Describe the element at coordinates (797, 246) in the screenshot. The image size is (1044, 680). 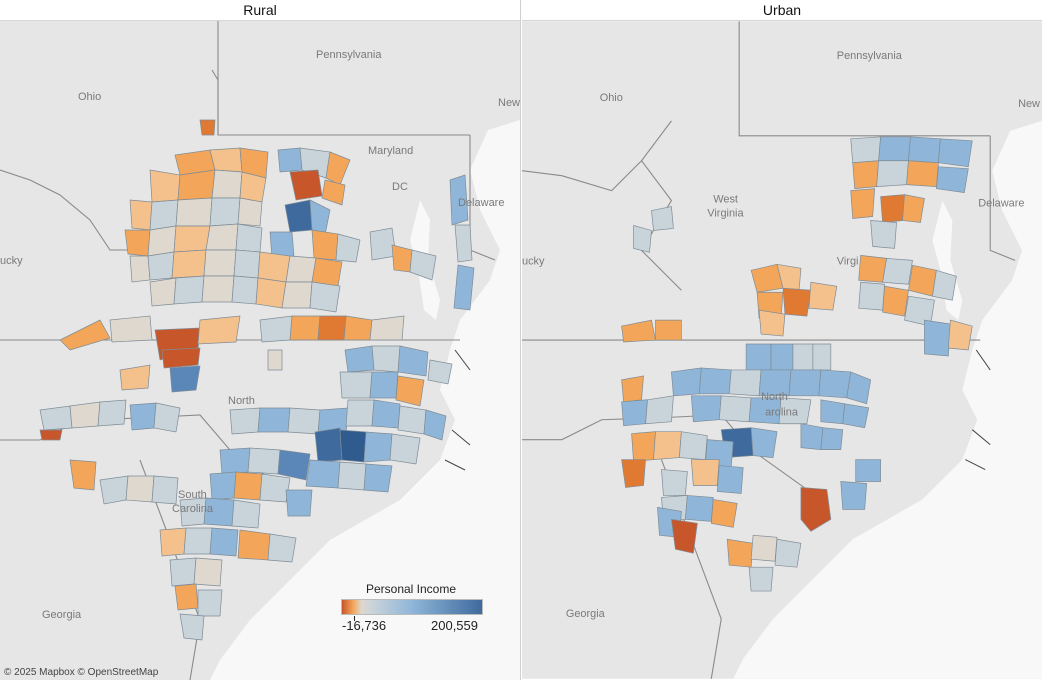
I see `va-md-counties` at that location.